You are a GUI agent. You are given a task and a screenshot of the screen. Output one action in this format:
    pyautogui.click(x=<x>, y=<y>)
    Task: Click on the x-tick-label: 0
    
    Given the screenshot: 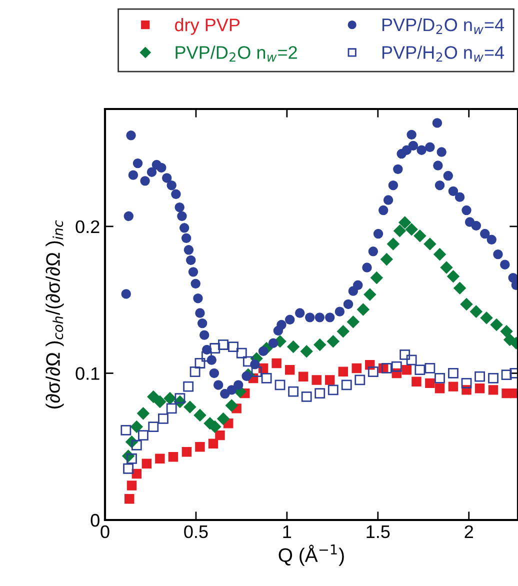 What is the action you would take?
    pyautogui.click(x=105, y=531)
    